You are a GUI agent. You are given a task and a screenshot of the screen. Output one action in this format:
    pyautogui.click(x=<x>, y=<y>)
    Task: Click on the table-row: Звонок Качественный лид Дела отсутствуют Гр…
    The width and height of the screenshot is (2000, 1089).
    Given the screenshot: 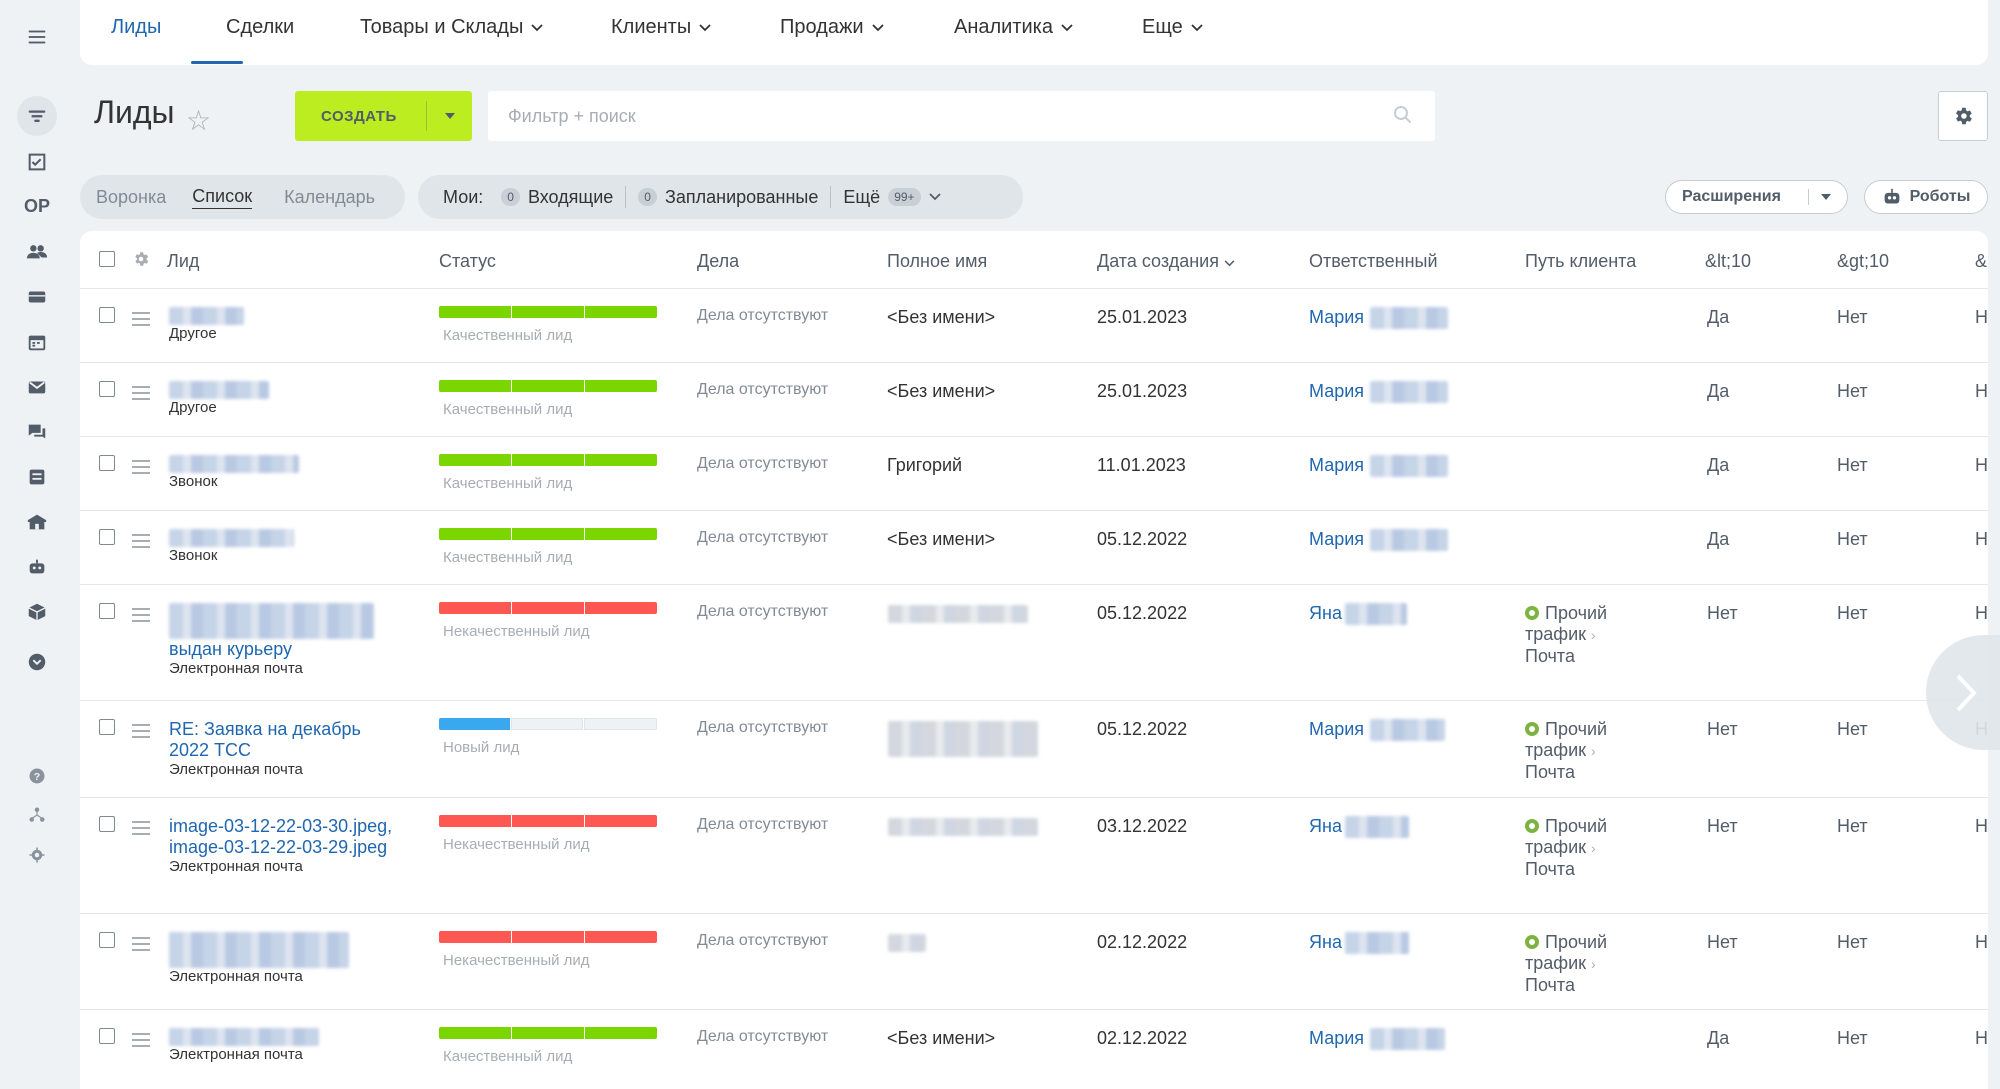 What is the action you would take?
    pyautogui.click(x=1034, y=474)
    